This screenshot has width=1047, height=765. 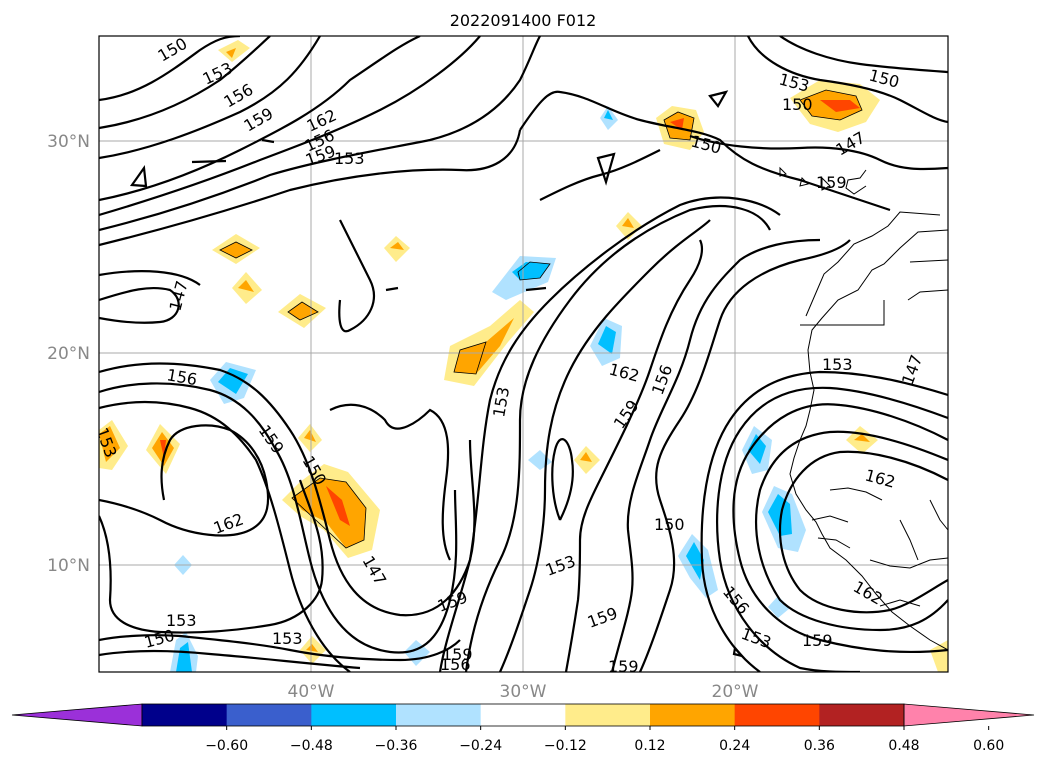 I want to click on map-title: 2022091400 F012, so click(x=523, y=20).